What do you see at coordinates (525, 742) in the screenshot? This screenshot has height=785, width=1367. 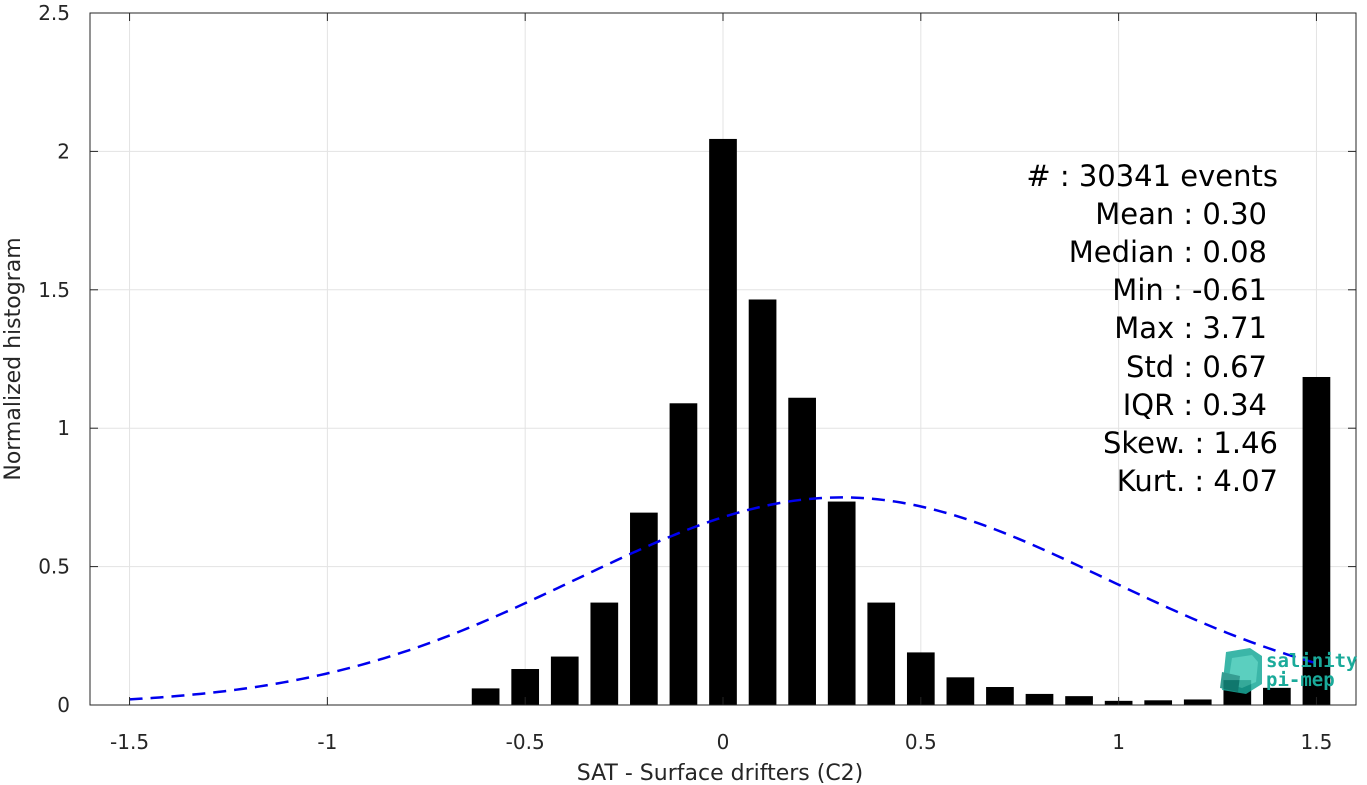 I see `x-tick-label: -0.5` at bounding box center [525, 742].